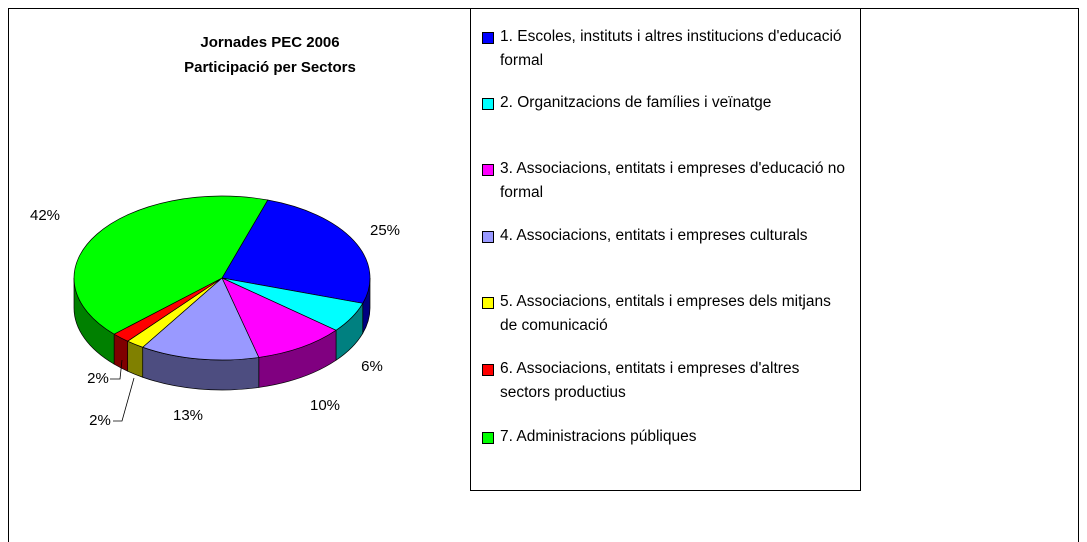  Describe the element at coordinates (188, 415) in the screenshot. I see `data-label: 13%` at that location.